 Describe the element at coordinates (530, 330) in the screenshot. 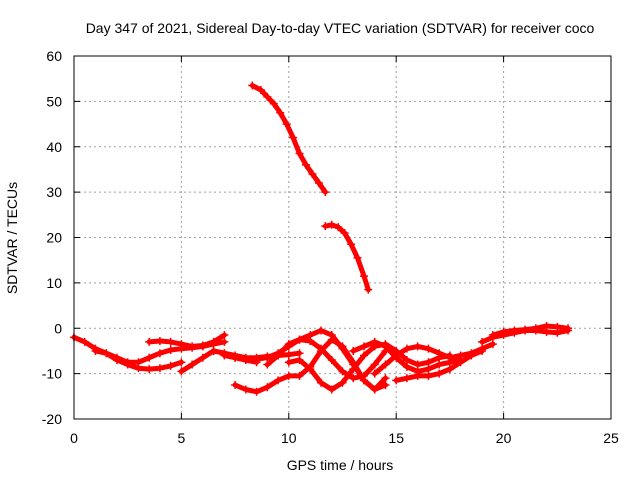

I see `series-arc-n` at that location.